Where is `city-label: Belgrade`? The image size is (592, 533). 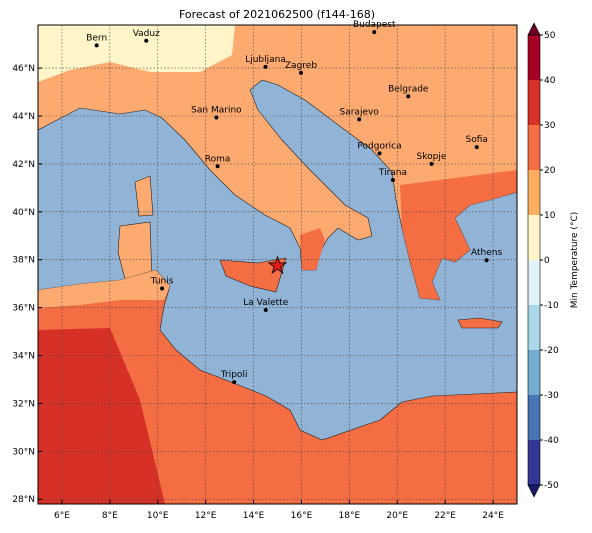 city-label: Belgrade is located at coordinates (408, 89).